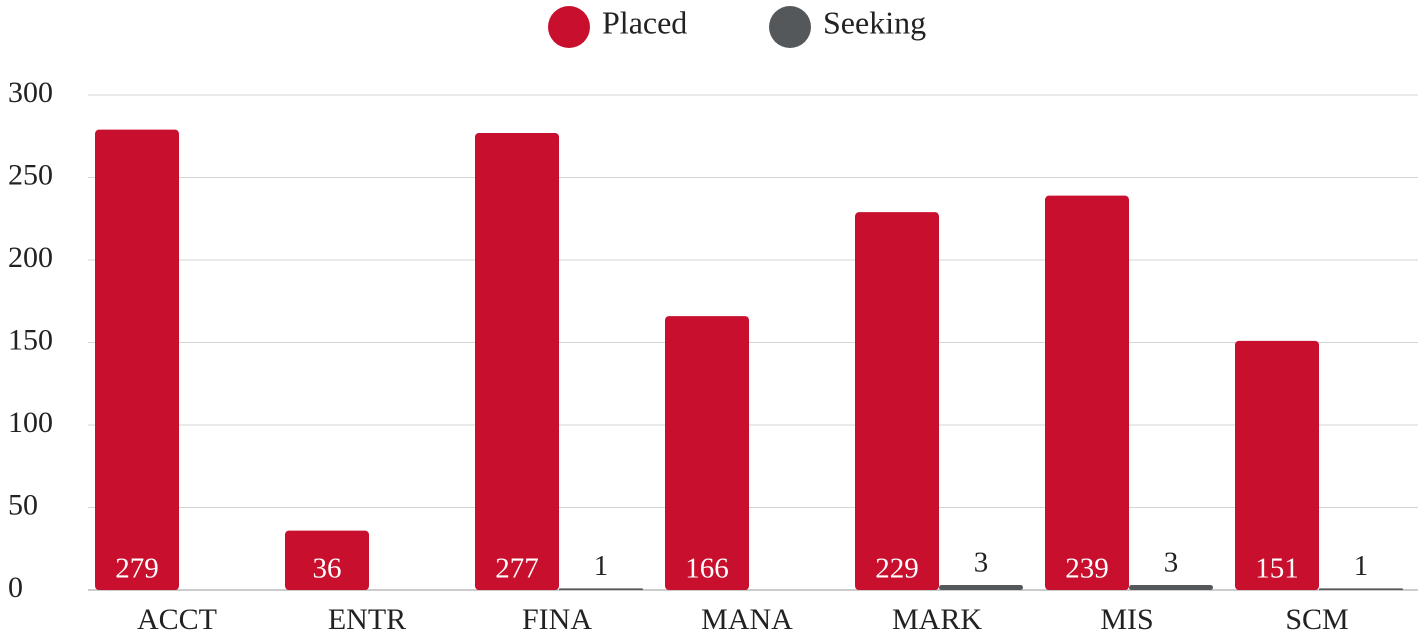  Describe the element at coordinates (30, 92) in the screenshot. I see `y-tick-label: 300` at that location.